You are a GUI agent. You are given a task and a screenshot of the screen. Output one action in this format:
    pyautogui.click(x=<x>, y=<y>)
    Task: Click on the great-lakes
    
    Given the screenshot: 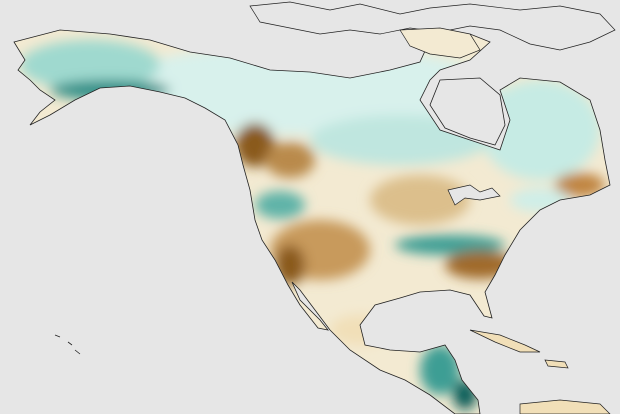 What is the action you would take?
    pyautogui.click(x=474, y=195)
    